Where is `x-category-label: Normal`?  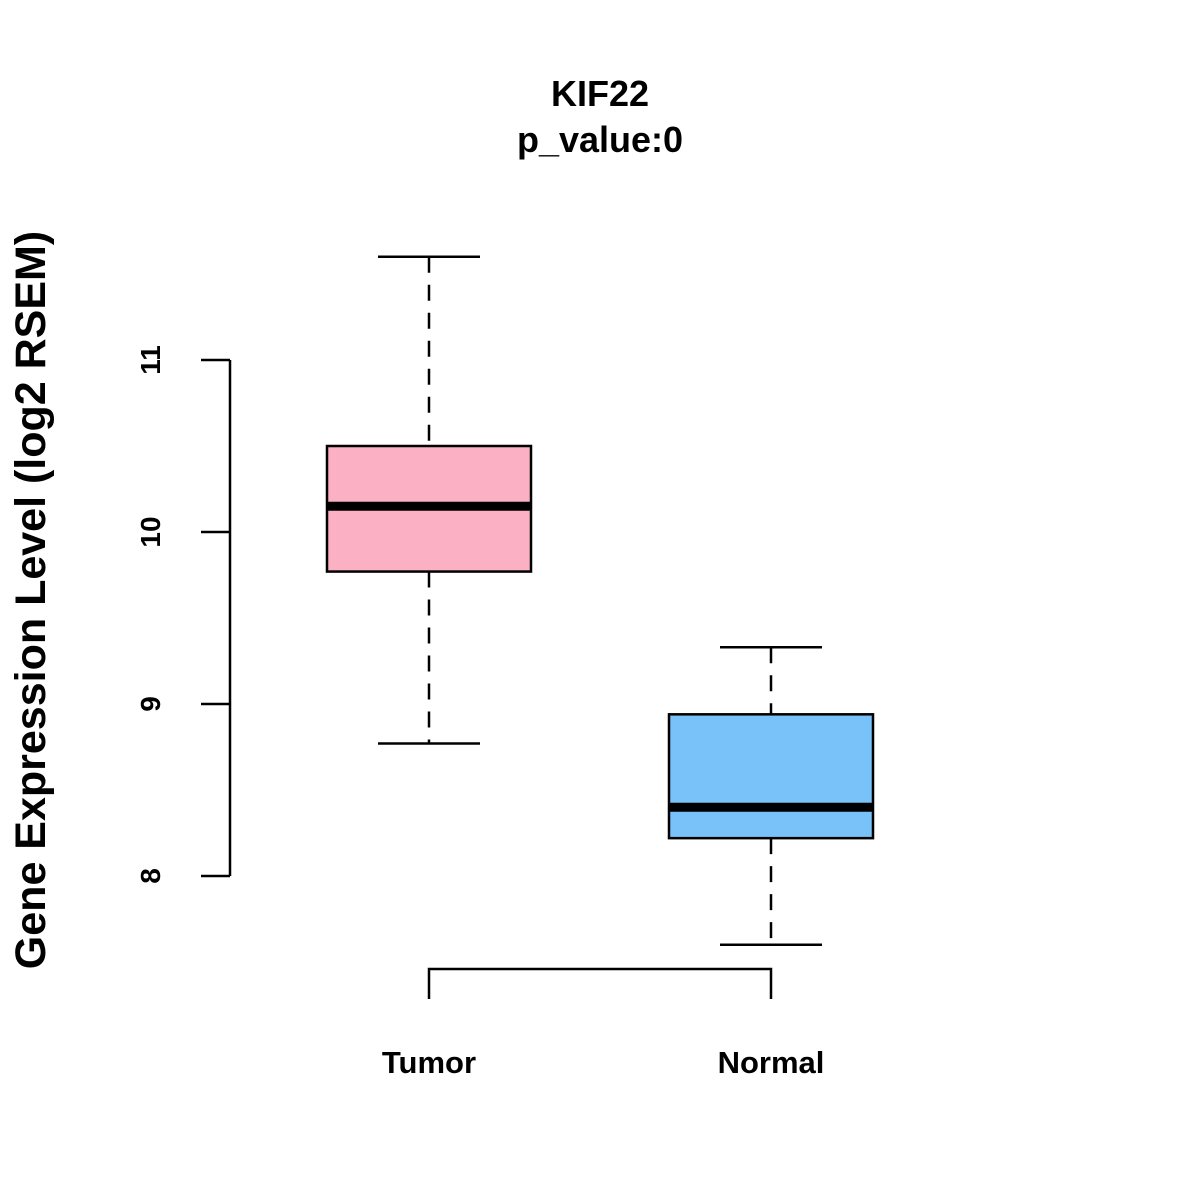 x-category-label: Normal is located at coordinates (771, 1062).